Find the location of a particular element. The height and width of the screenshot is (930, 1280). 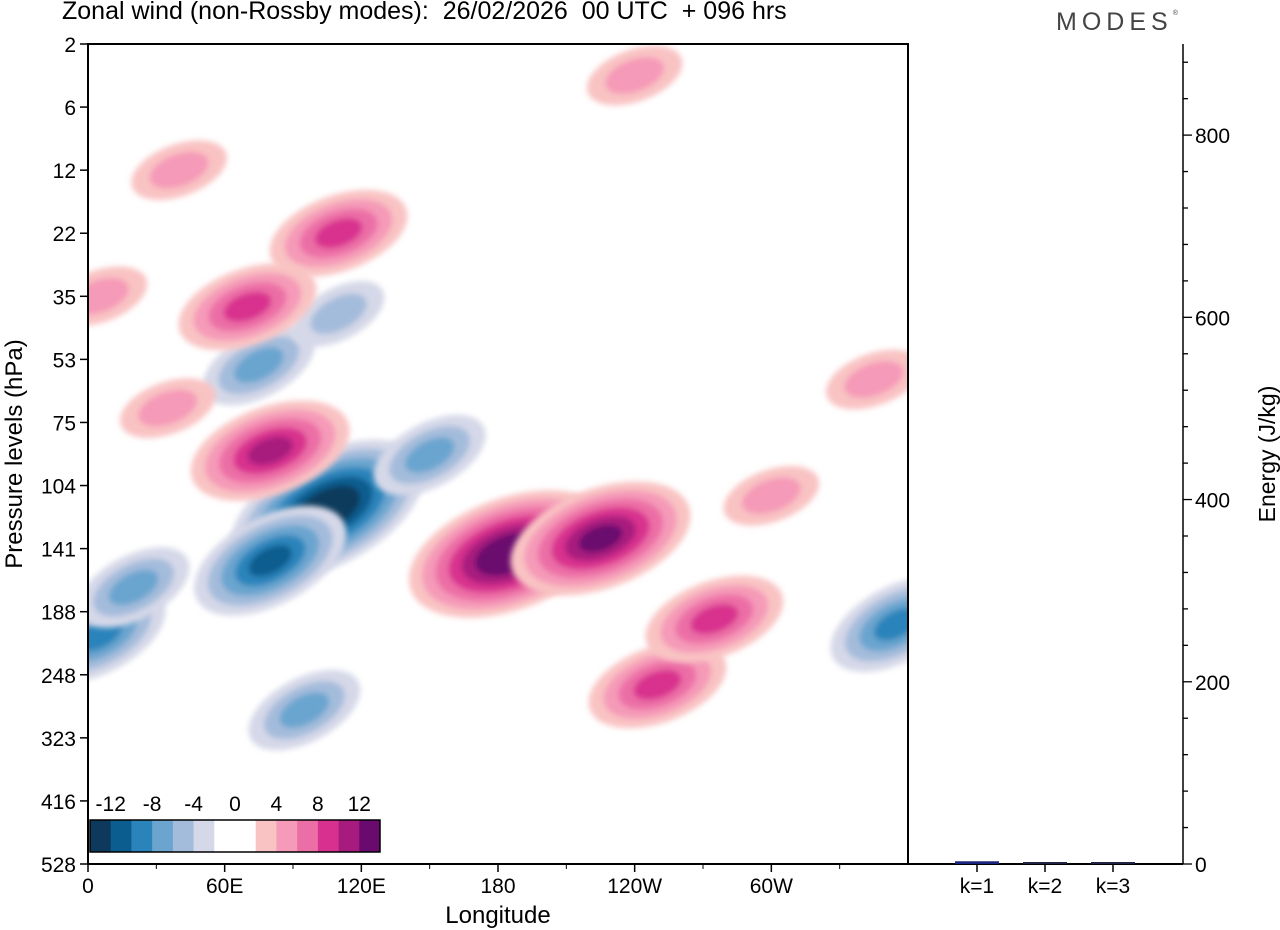

energy-tick-label: 400 is located at coordinates (1212, 501).